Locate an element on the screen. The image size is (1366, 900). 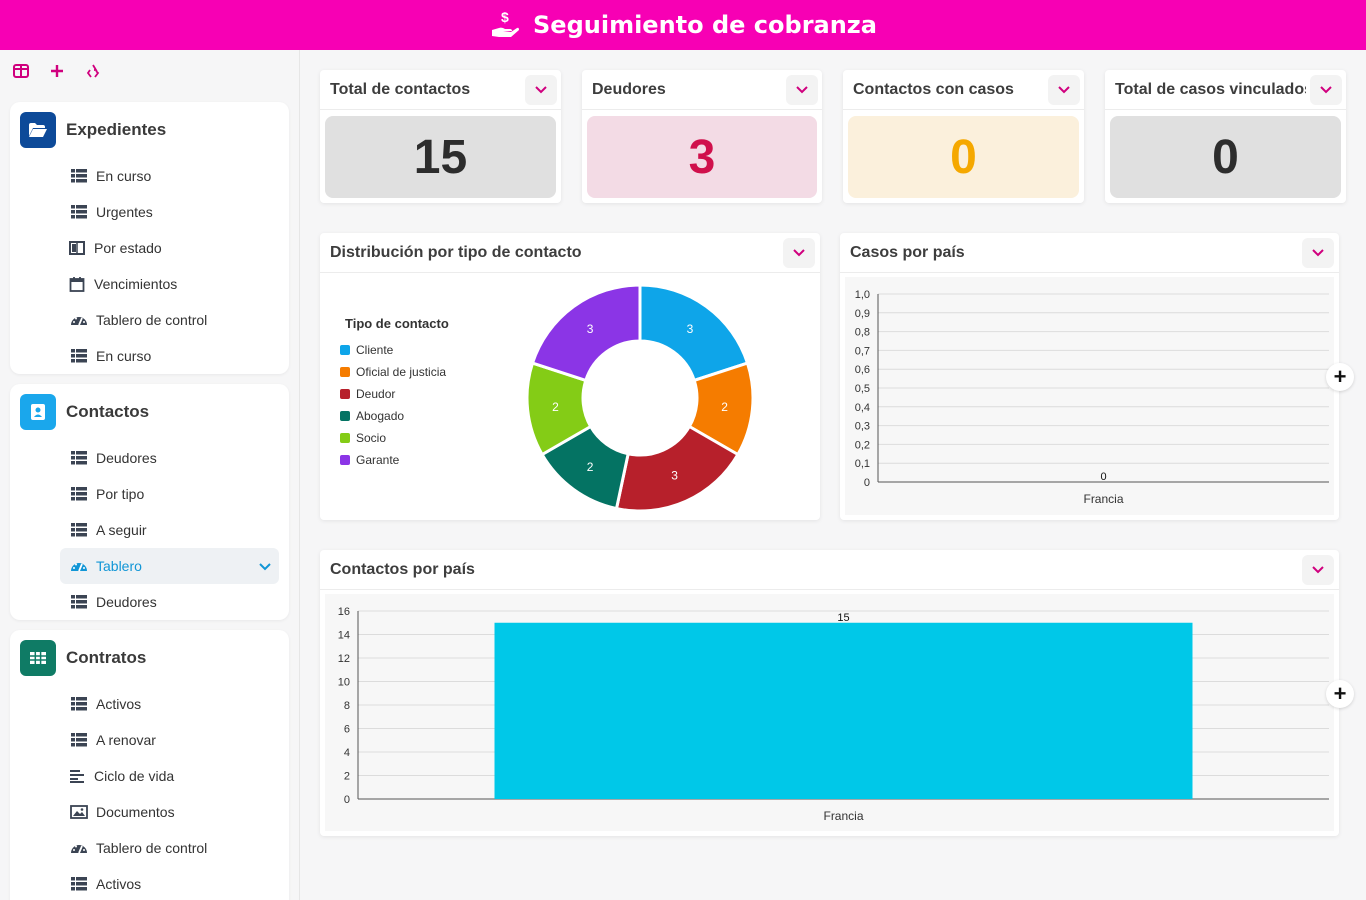
y-tick-label: 10 is located at coordinates (344, 683).